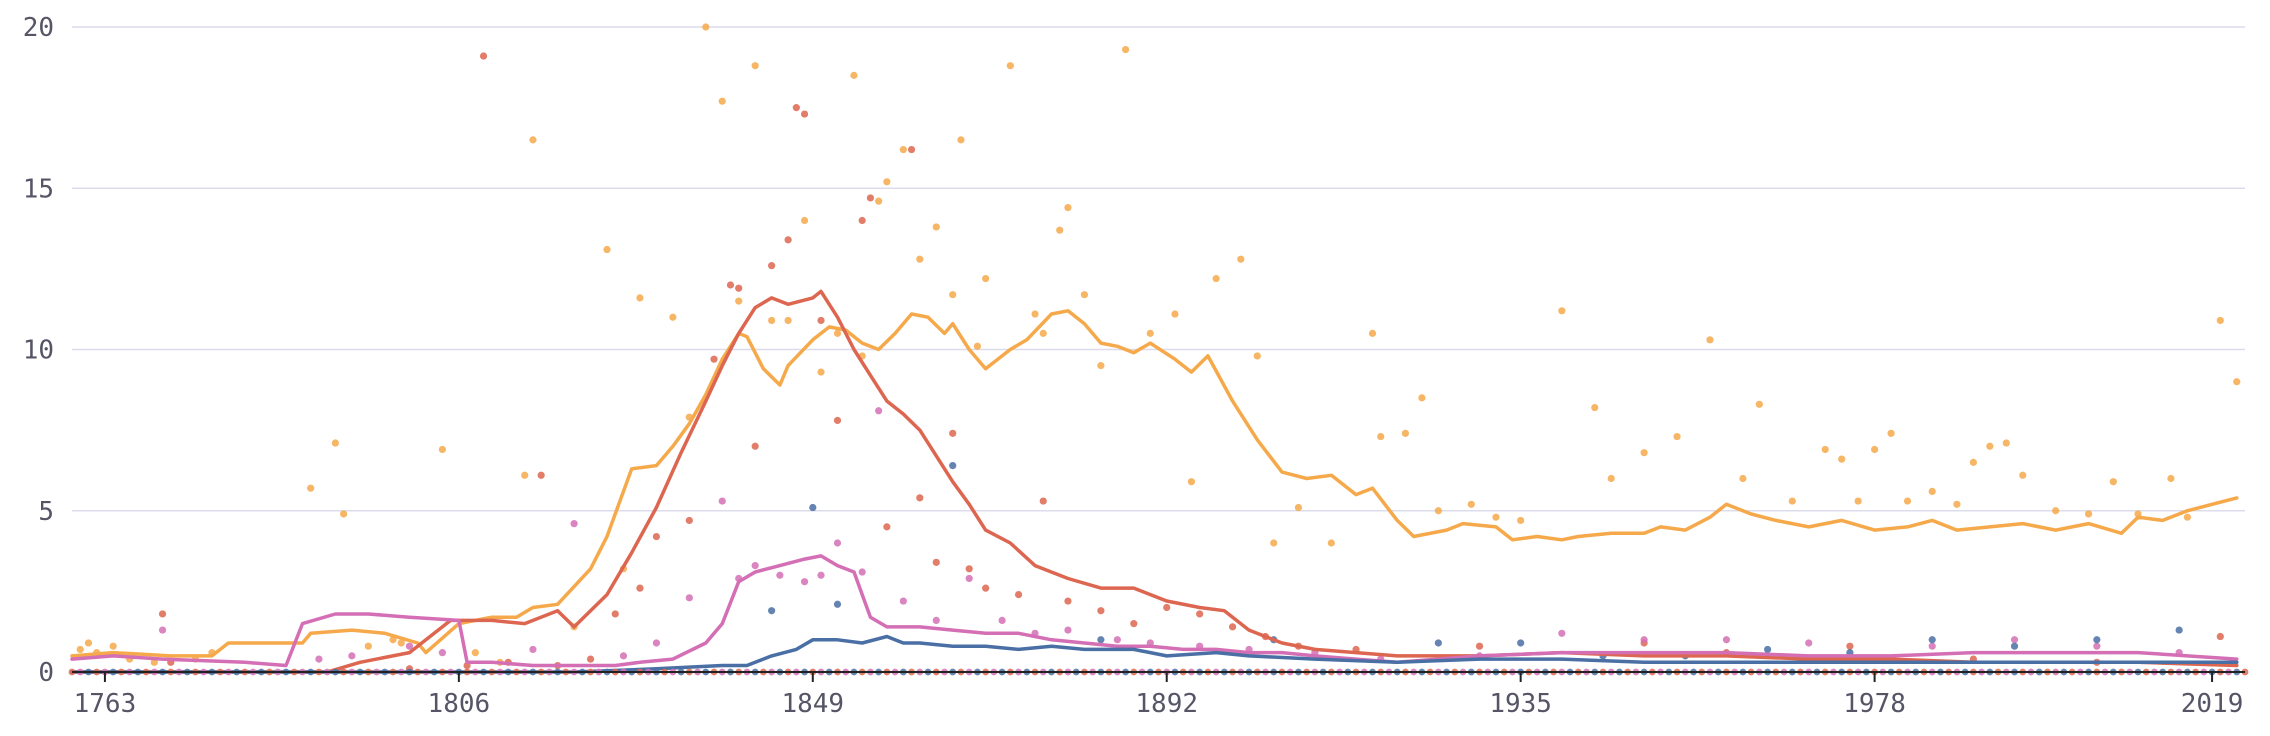 This screenshot has width=2270, height=736. What do you see at coordinates (38, 189) in the screenshot?
I see `y-tick-label: 15` at bounding box center [38, 189].